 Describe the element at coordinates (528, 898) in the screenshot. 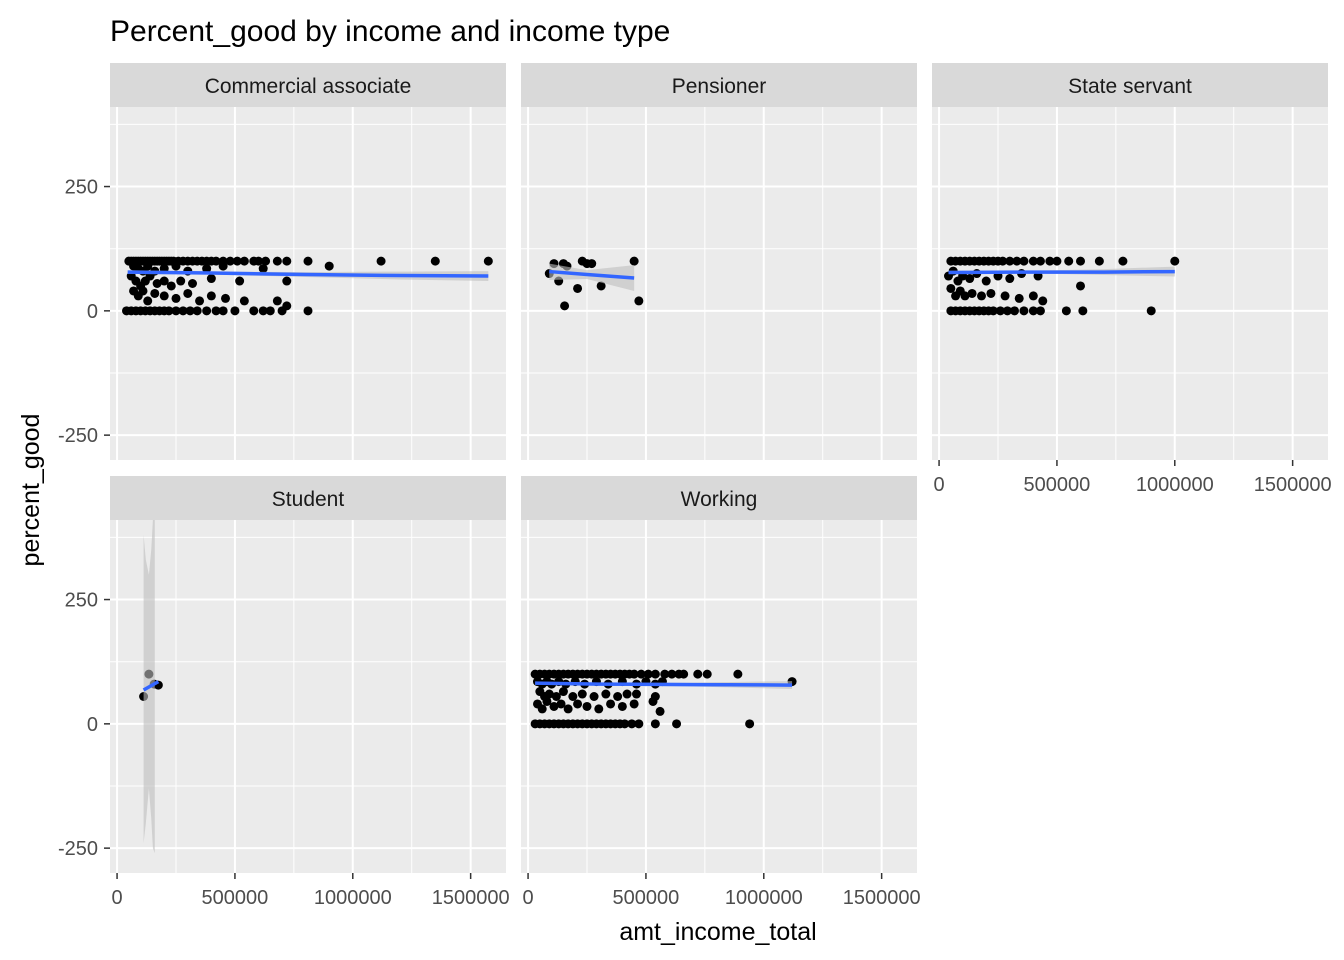

I see `x-tick-label: 0` at that location.